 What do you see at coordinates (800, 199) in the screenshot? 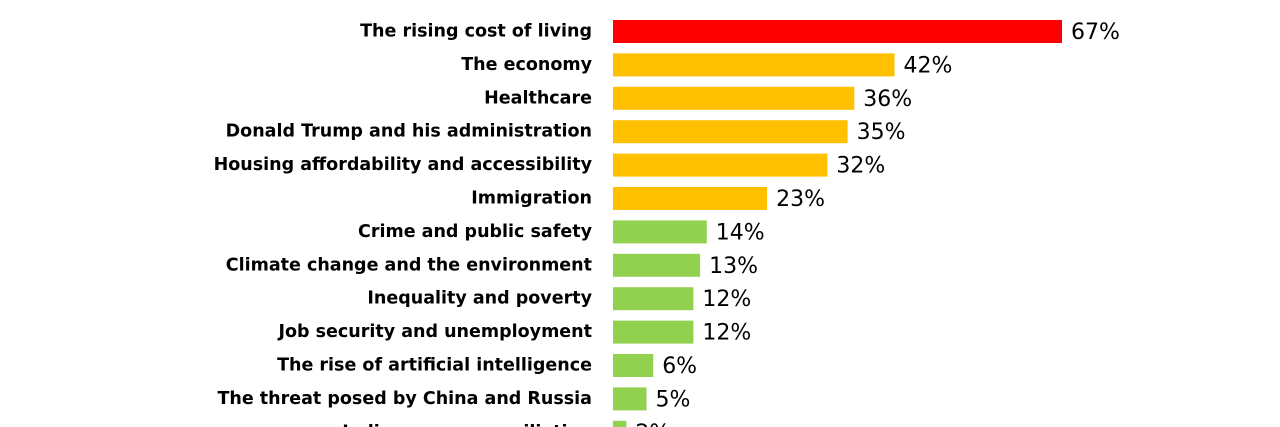
I see `value-label: 23%` at bounding box center [800, 199].